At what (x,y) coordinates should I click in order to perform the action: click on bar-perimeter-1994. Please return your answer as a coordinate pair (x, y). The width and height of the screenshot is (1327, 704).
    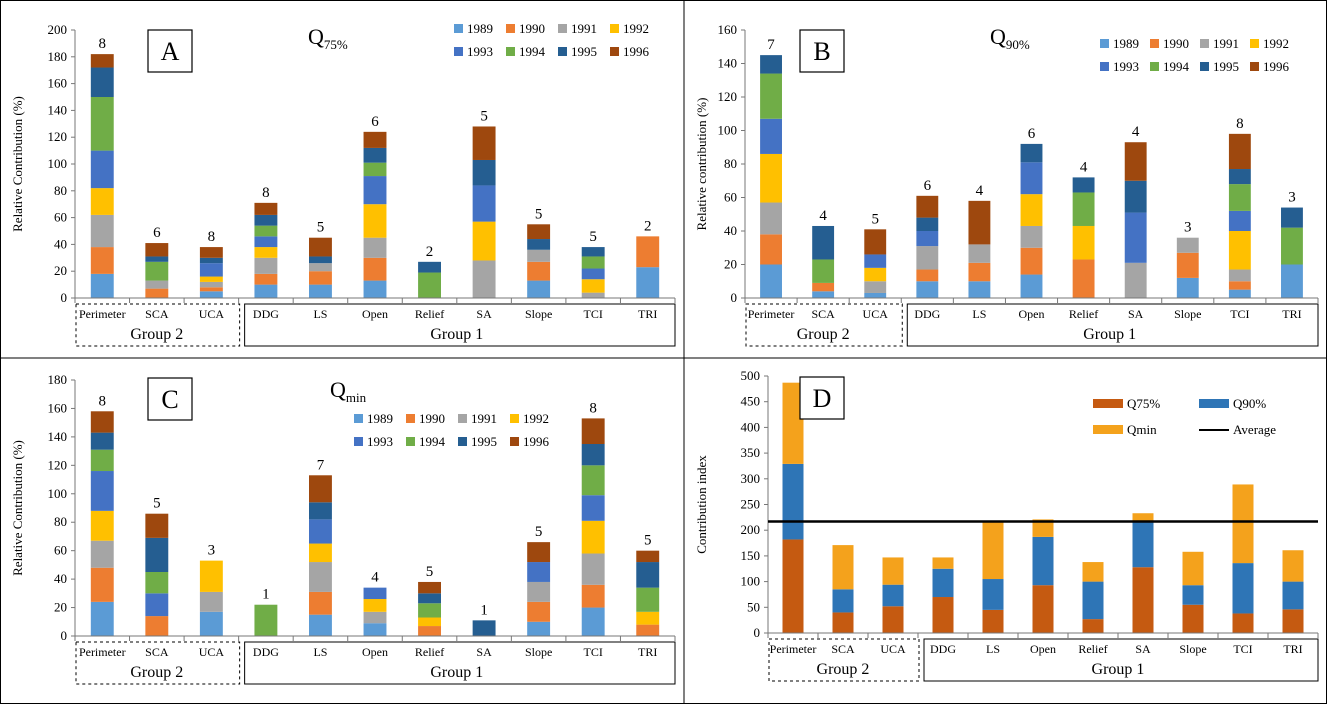
    Looking at the image, I should click on (771, 96).